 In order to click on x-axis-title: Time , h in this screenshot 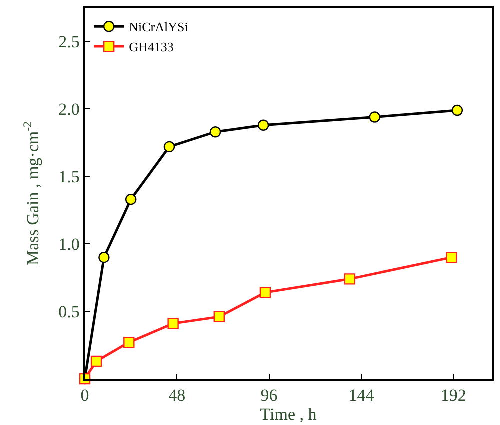, I will do `click(289, 414)`.